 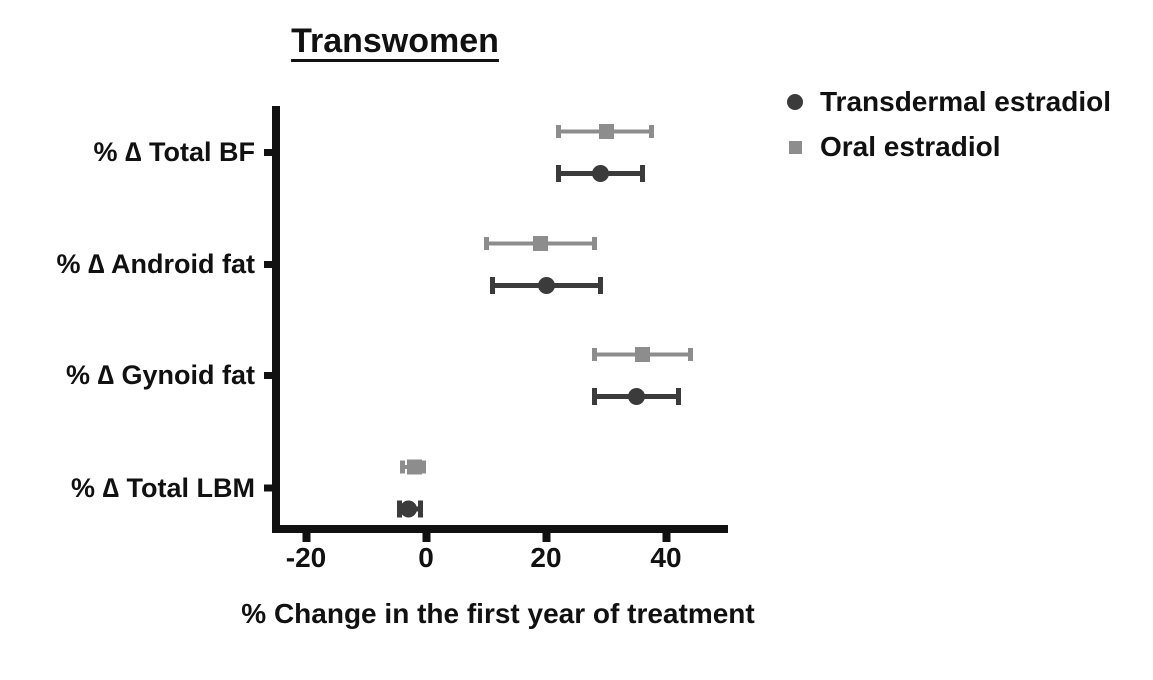 I want to click on category-label-android-fat: % ∆ Android fat, so click(x=155, y=264).